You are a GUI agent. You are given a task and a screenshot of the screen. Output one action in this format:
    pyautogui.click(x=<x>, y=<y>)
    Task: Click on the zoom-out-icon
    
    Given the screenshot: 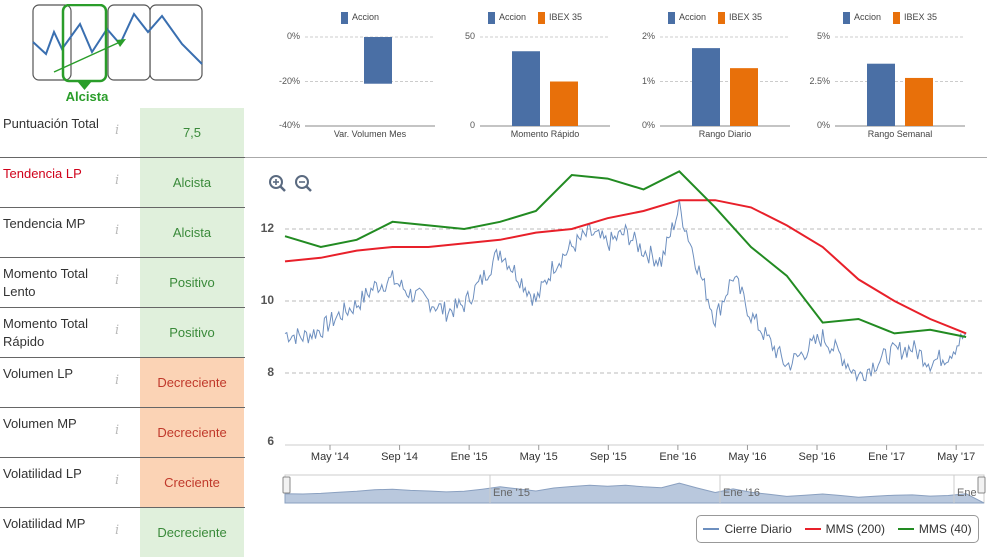 What is the action you would take?
    pyautogui.click(x=303, y=183)
    